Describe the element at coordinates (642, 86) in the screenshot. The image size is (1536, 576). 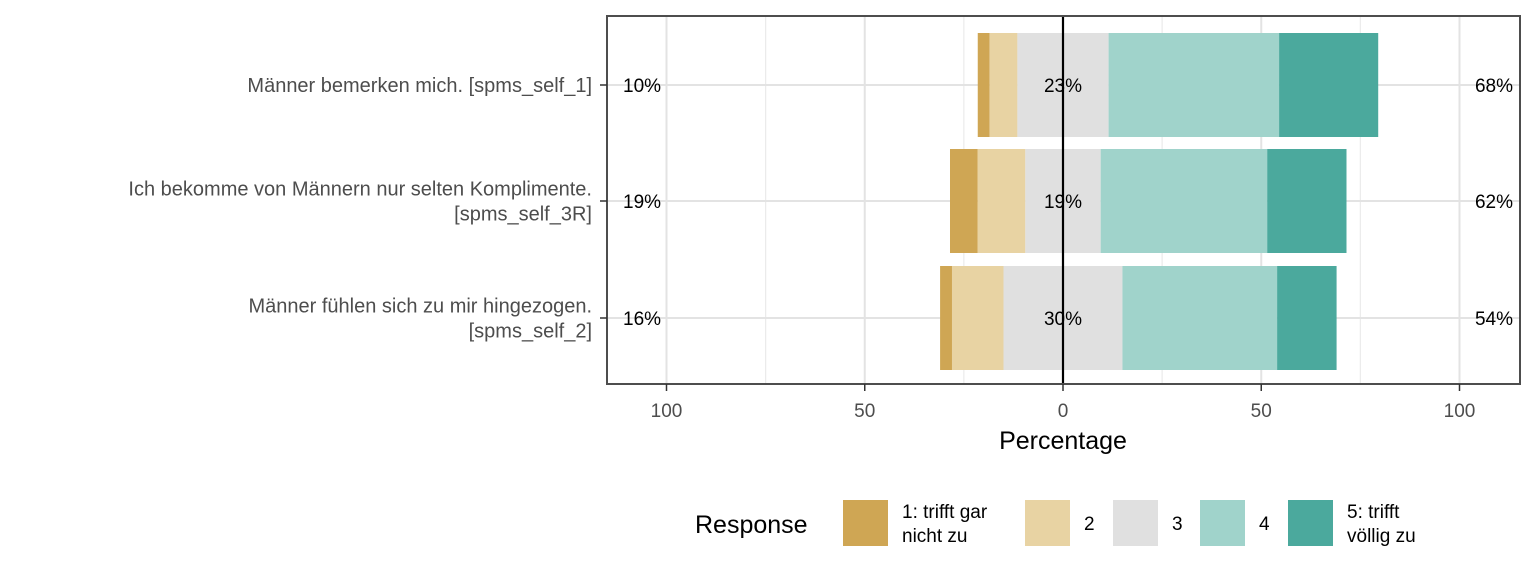
I see `left-percent-label: 10%` at that location.